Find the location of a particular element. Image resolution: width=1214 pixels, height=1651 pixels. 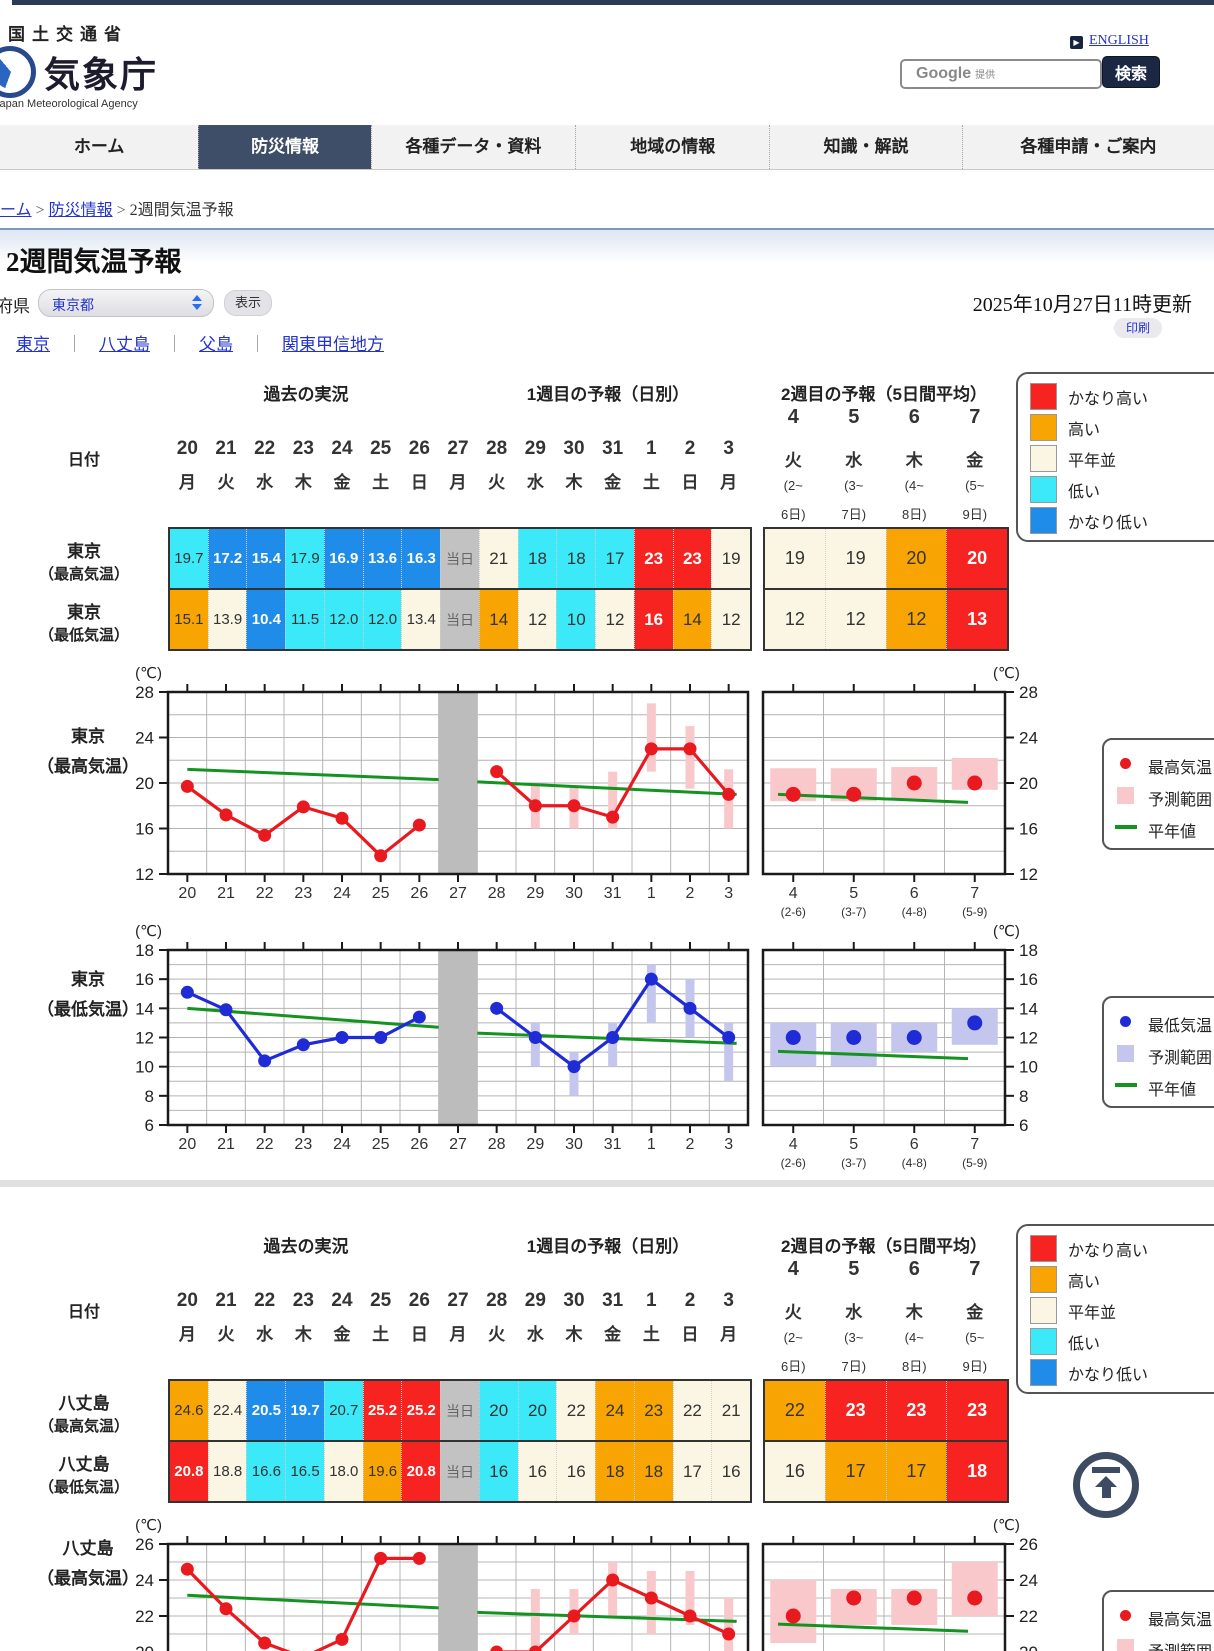

week2-day-range1: (3~ is located at coordinates (854, 1337).